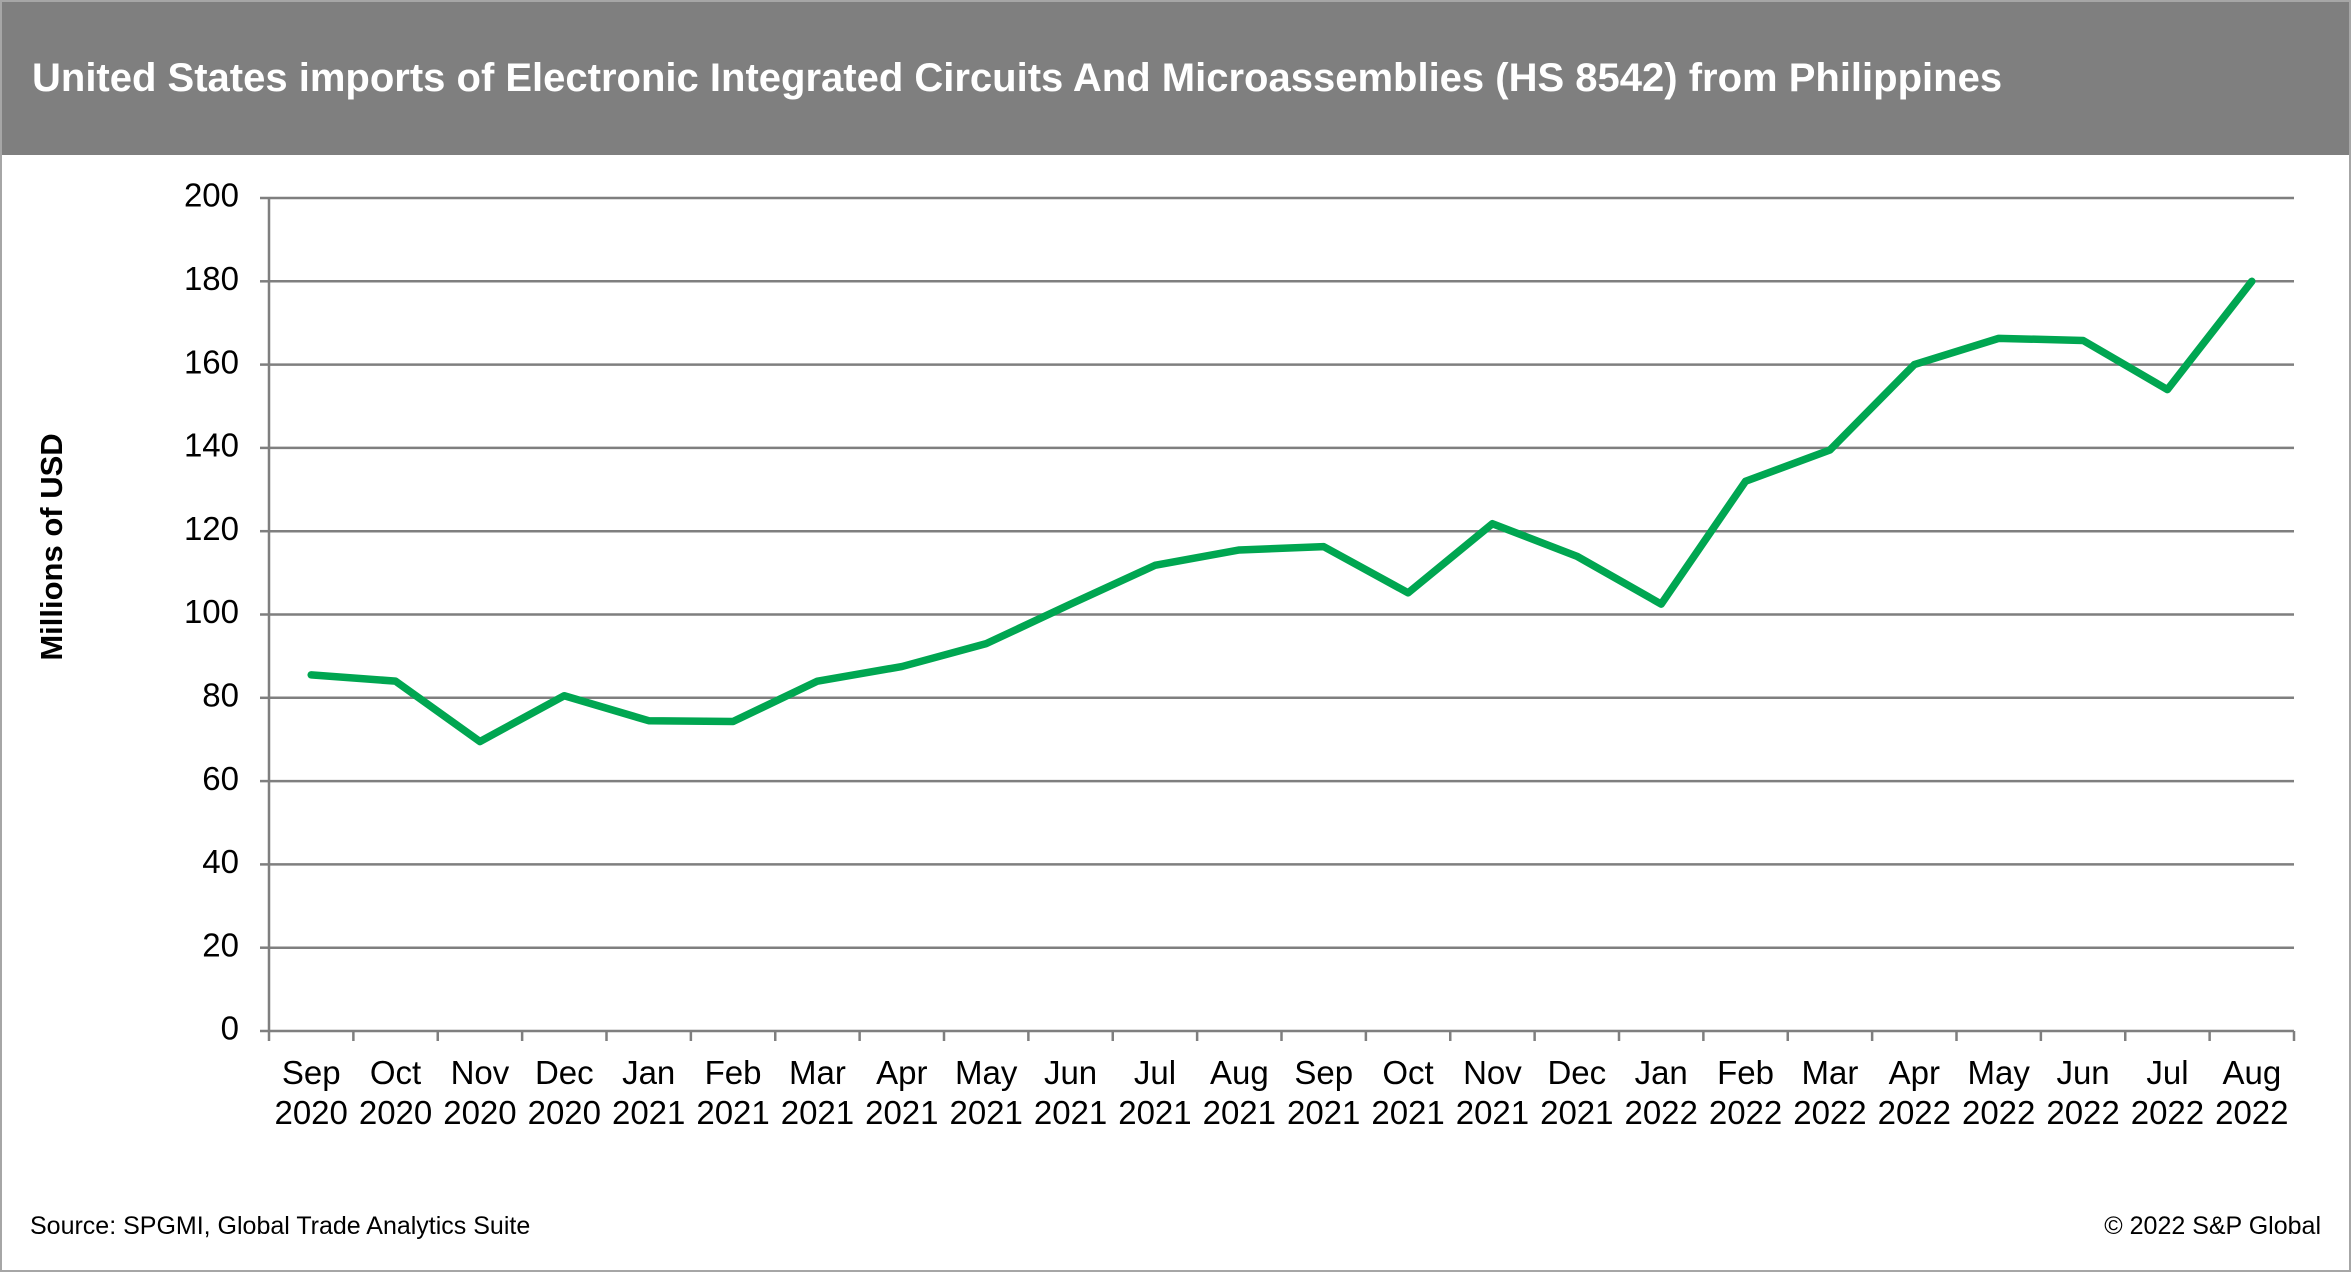 The width and height of the screenshot is (2351, 1272). What do you see at coordinates (211, 611) in the screenshot?
I see `y-tick-label: 100` at bounding box center [211, 611].